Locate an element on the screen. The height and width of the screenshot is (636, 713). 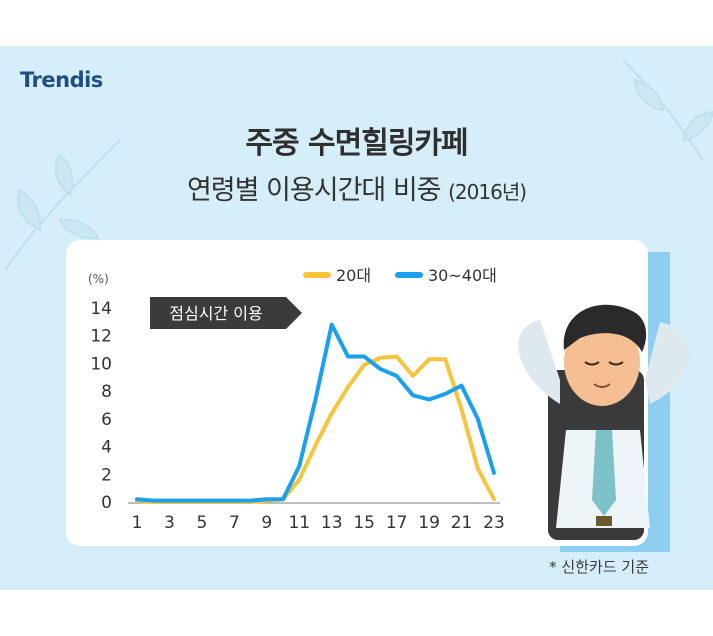
leaf-decoration-right is located at coordinates (667, 110).